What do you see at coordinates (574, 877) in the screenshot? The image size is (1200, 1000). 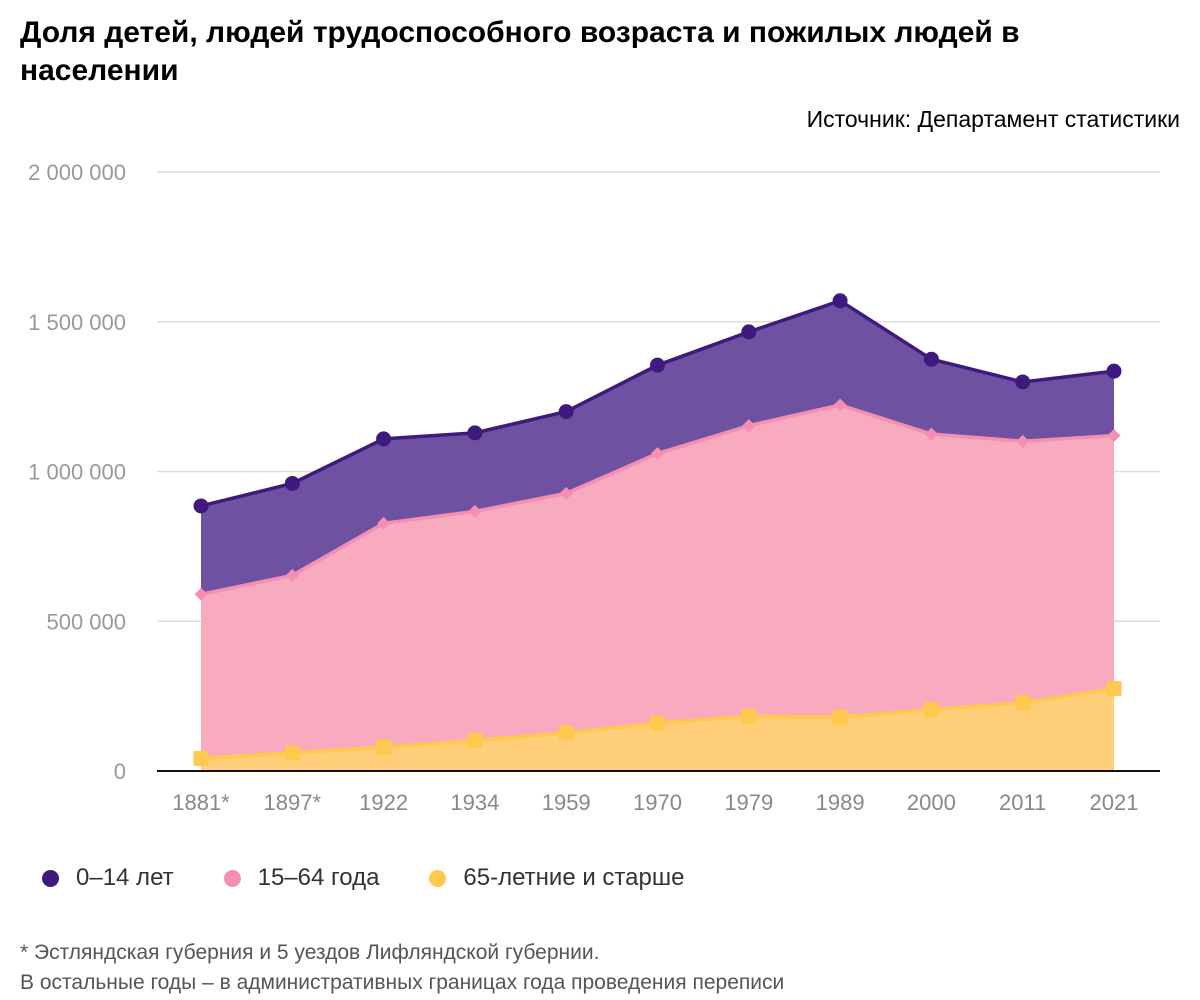 I see `legend-label-elderly: 65-летние и старше` at bounding box center [574, 877].